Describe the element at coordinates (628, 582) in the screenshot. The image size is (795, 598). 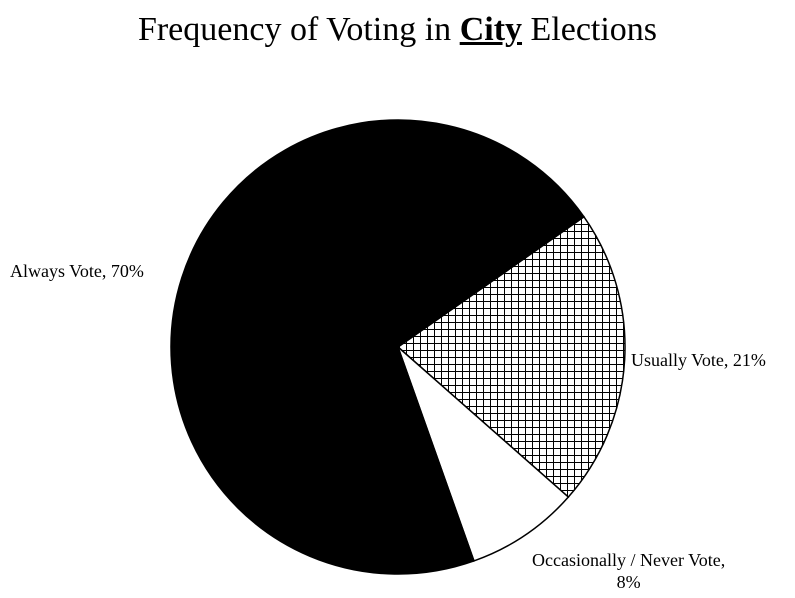
I see `slice-label-occasionally-line2: 8%` at that location.